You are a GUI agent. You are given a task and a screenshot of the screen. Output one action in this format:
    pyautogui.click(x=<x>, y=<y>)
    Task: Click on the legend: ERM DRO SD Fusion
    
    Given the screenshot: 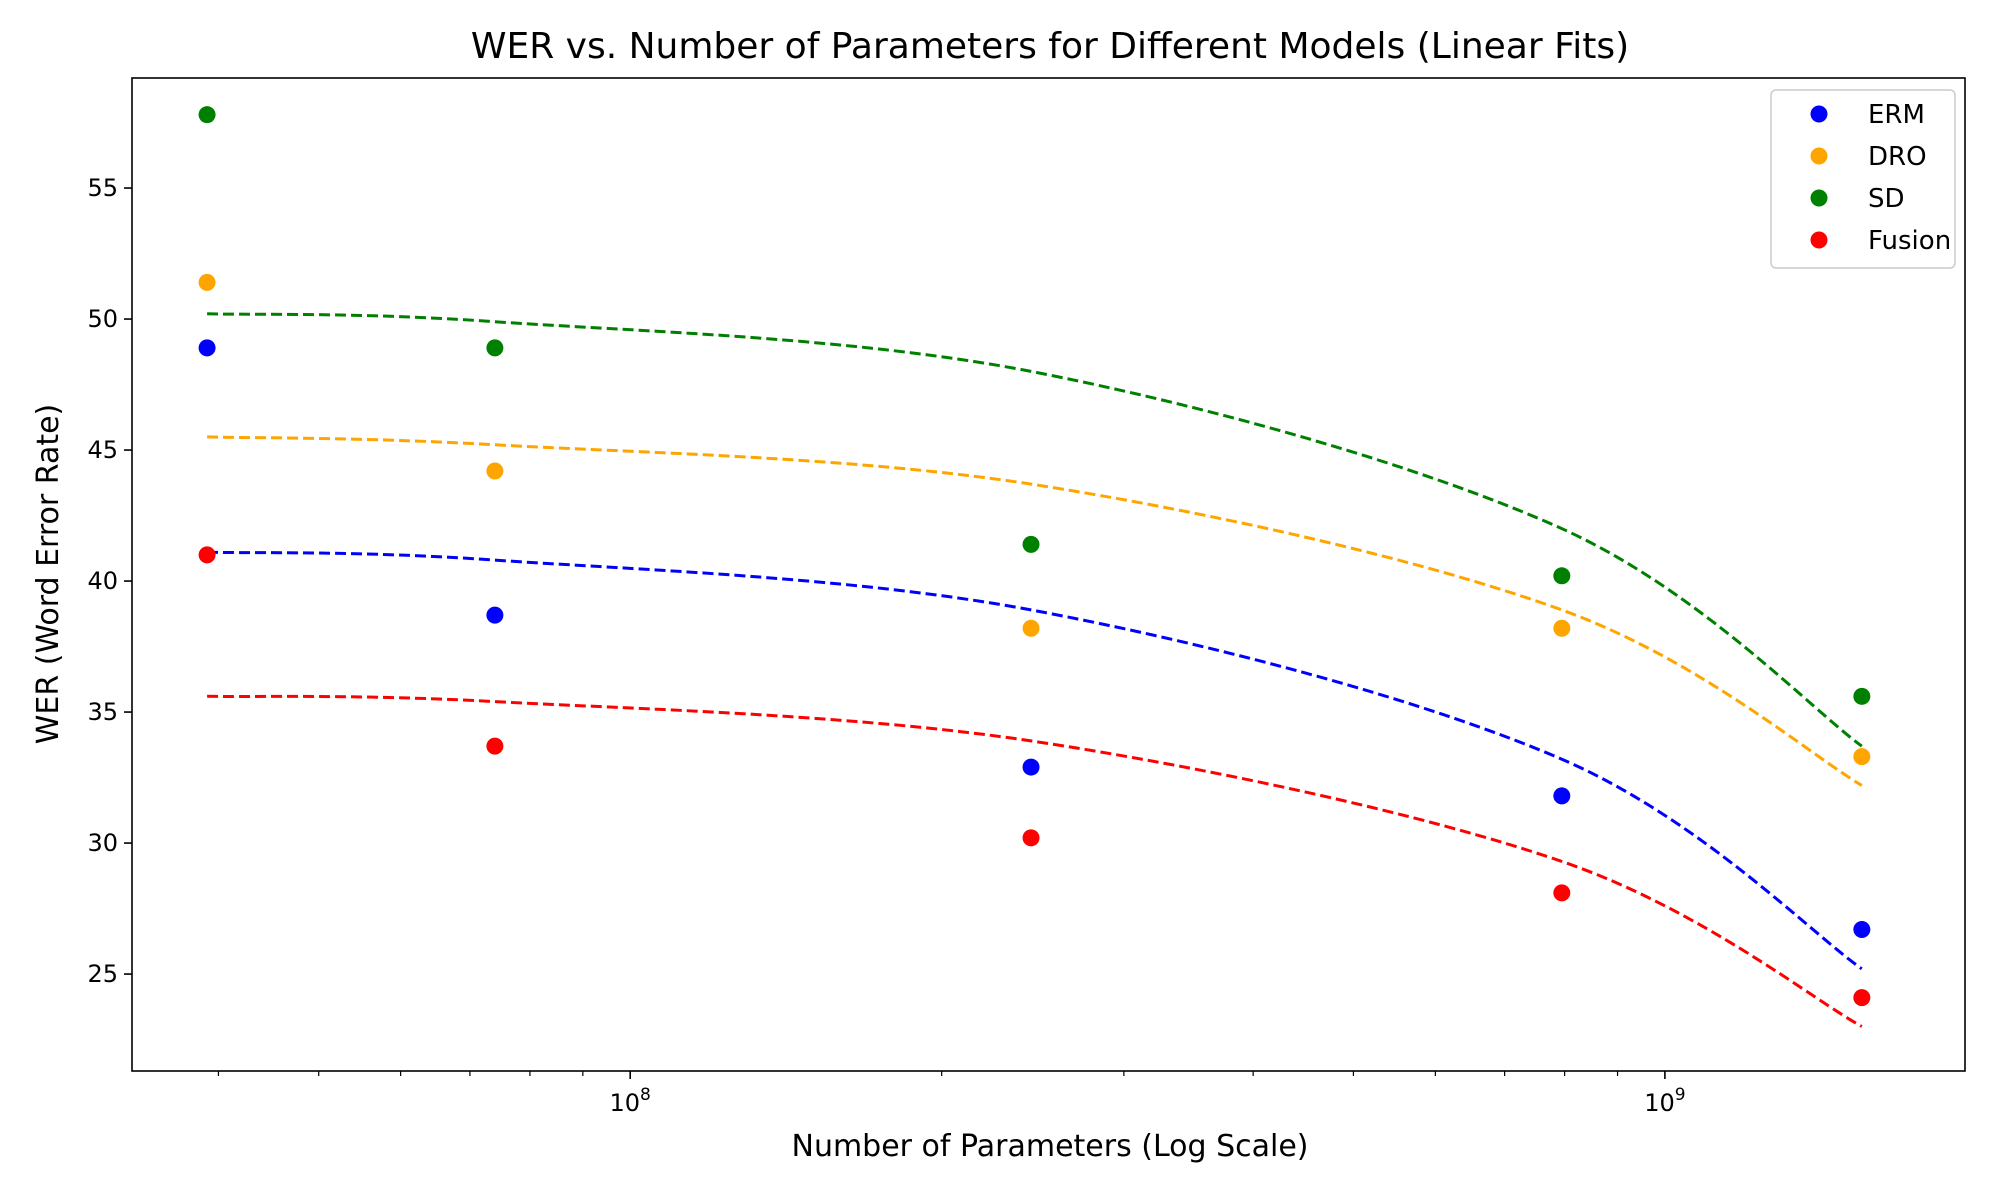 What is the action you would take?
    pyautogui.click(x=1863, y=179)
    